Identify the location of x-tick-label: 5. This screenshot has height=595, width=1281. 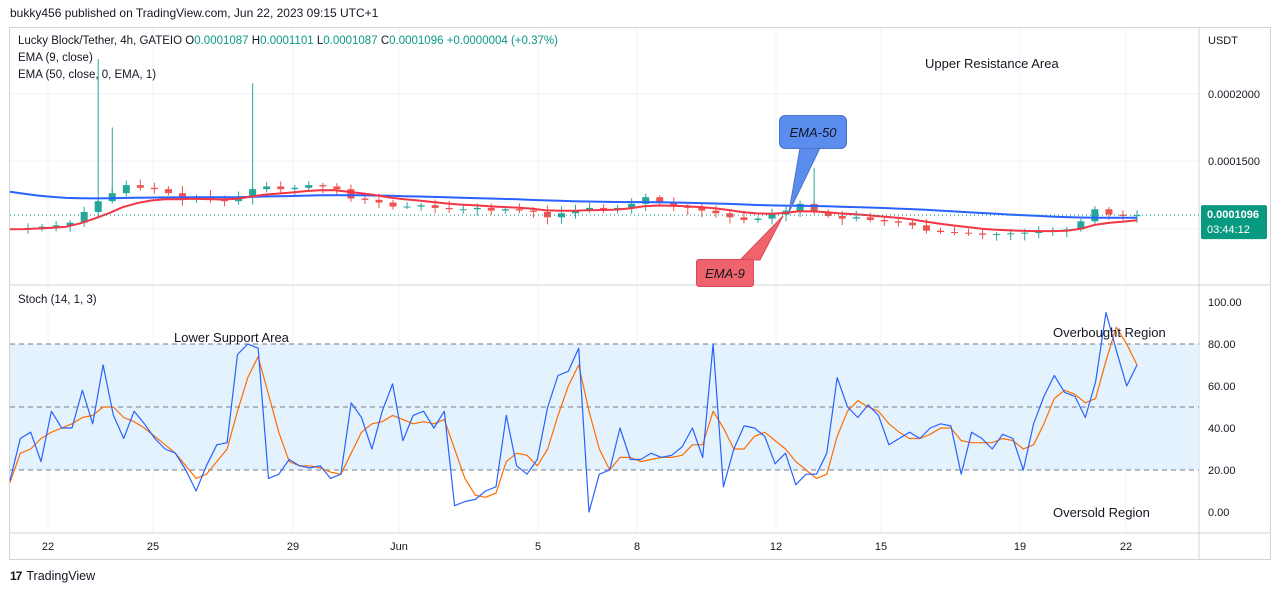
(538, 547).